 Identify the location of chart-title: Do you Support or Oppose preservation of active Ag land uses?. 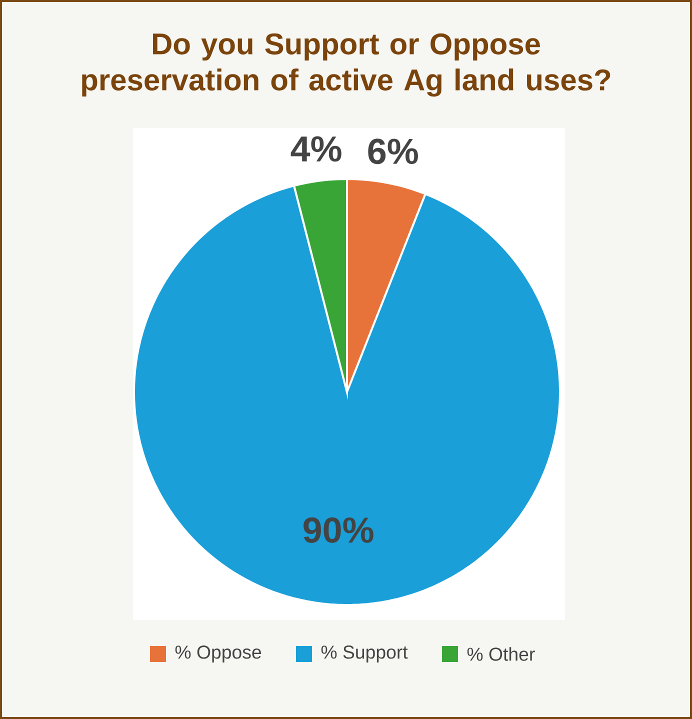
(346, 65).